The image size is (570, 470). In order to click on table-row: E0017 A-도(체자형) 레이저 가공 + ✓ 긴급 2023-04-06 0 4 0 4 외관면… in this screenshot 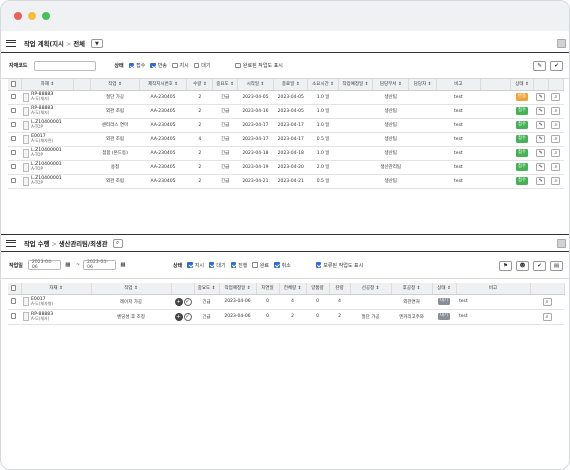, I will do `click(286, 302)`.